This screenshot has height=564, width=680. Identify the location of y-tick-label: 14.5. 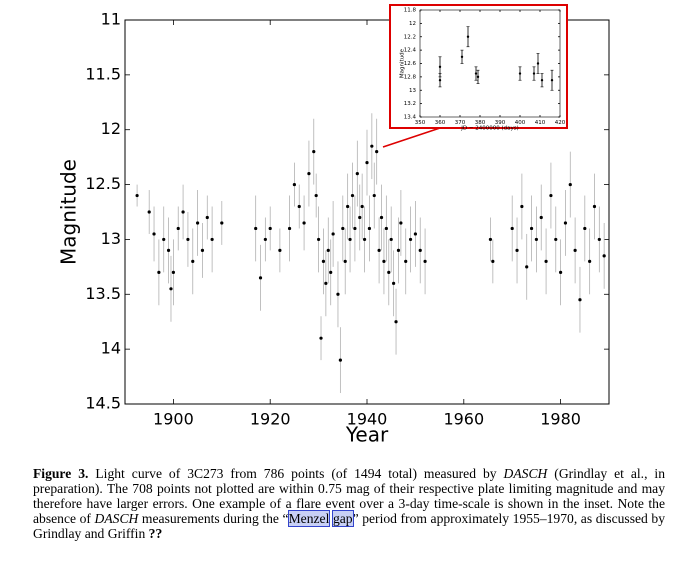
(103, 403).